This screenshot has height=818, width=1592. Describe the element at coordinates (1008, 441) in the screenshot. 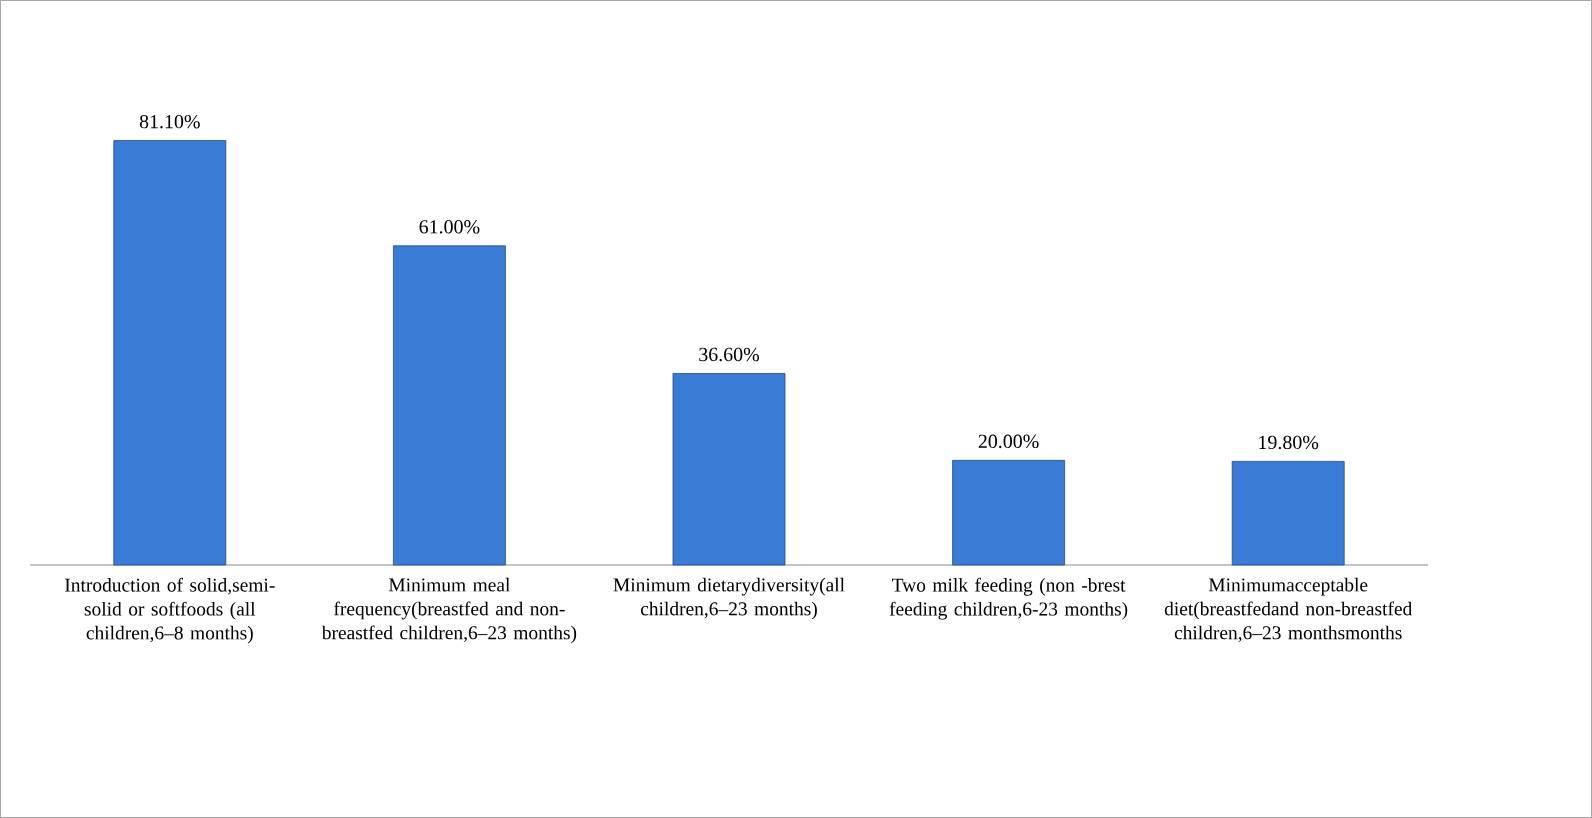

I see `data-label: 20.00%` at that location.